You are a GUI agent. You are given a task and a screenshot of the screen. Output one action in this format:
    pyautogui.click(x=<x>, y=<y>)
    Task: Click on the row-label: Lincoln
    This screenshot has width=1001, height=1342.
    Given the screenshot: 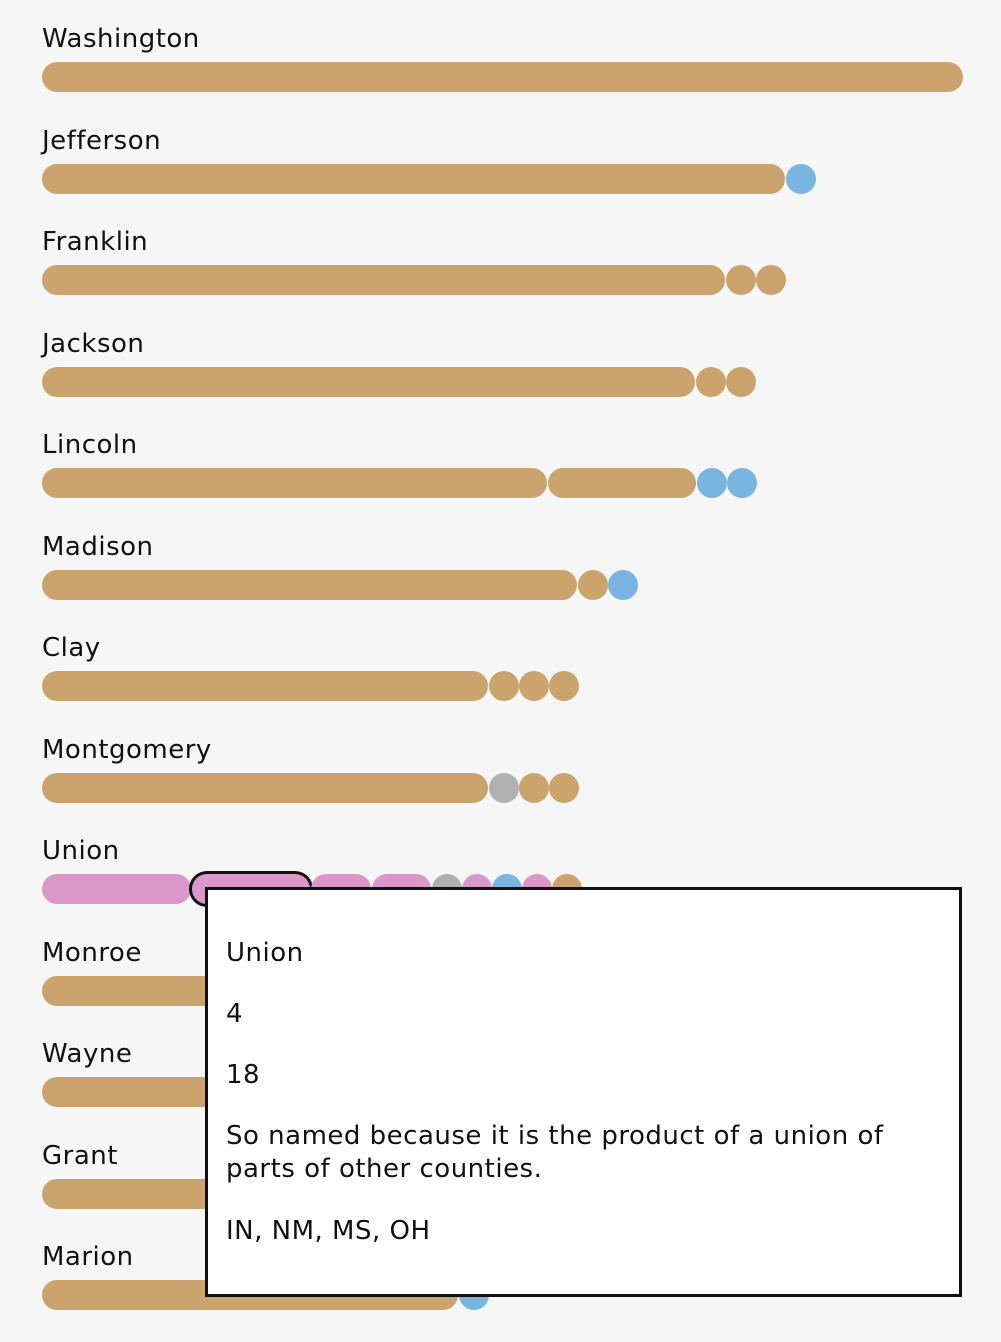 What is the action you would take?
    pyautogui.click(x=90, y=445)
    